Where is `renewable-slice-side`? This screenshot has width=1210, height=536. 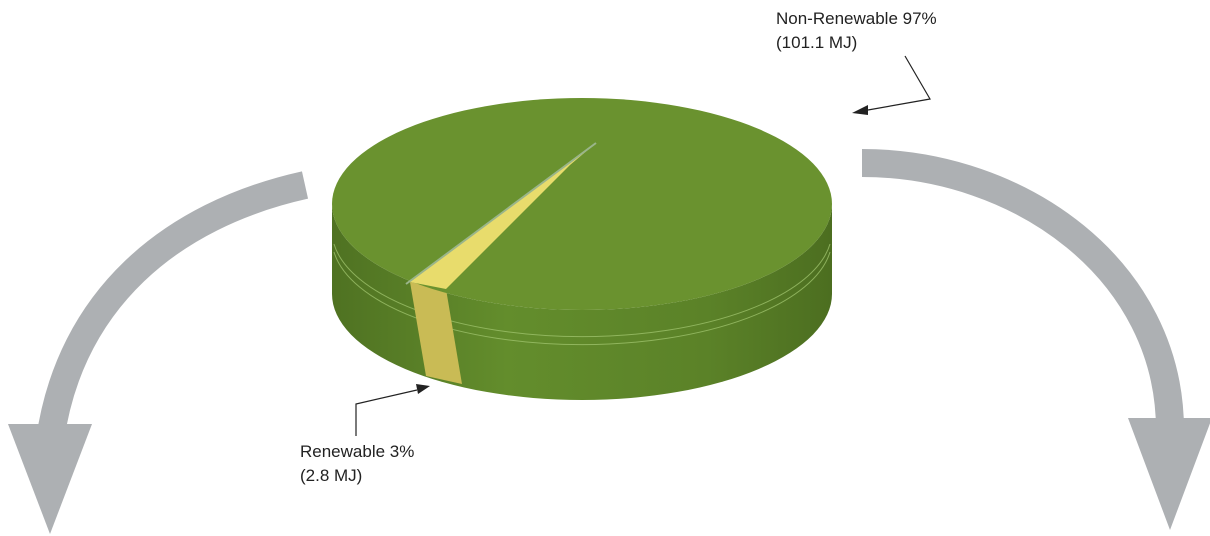 renewable-slice-side is located at coordinates (436, 333).